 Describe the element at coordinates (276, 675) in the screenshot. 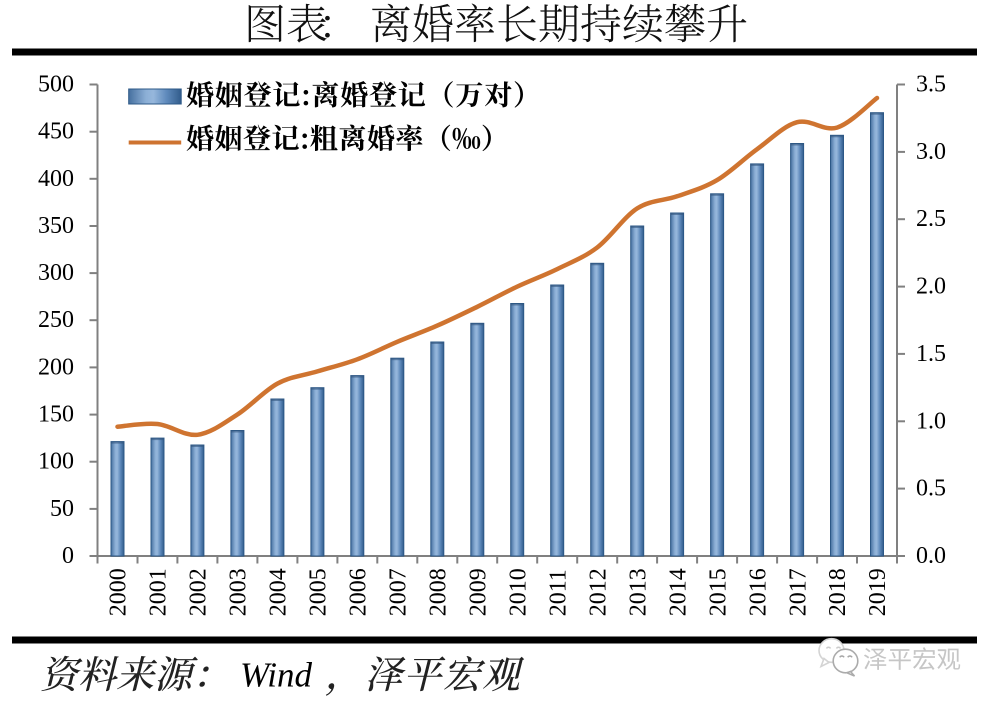

I see `svg-text: Wind` at that location.